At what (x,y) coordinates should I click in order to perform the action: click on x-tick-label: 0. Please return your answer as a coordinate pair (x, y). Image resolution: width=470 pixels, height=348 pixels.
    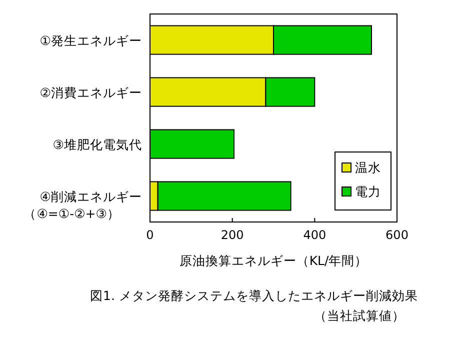
    Looking at the image, I should click on (150, 235).